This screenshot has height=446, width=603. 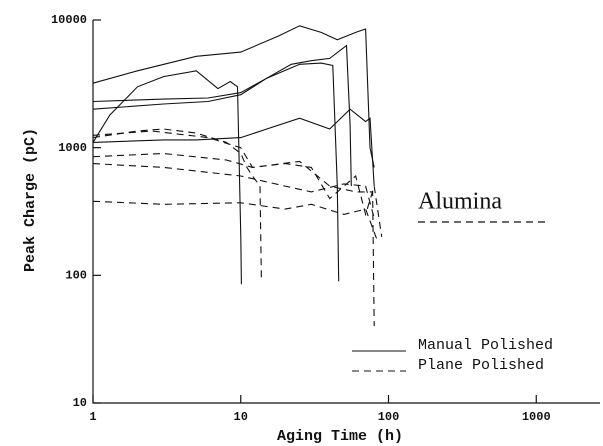 What do you see at coordinates (92, 417) in the screenshot?
I see `x-tick-label: 1` at bounding box center [92, 417].